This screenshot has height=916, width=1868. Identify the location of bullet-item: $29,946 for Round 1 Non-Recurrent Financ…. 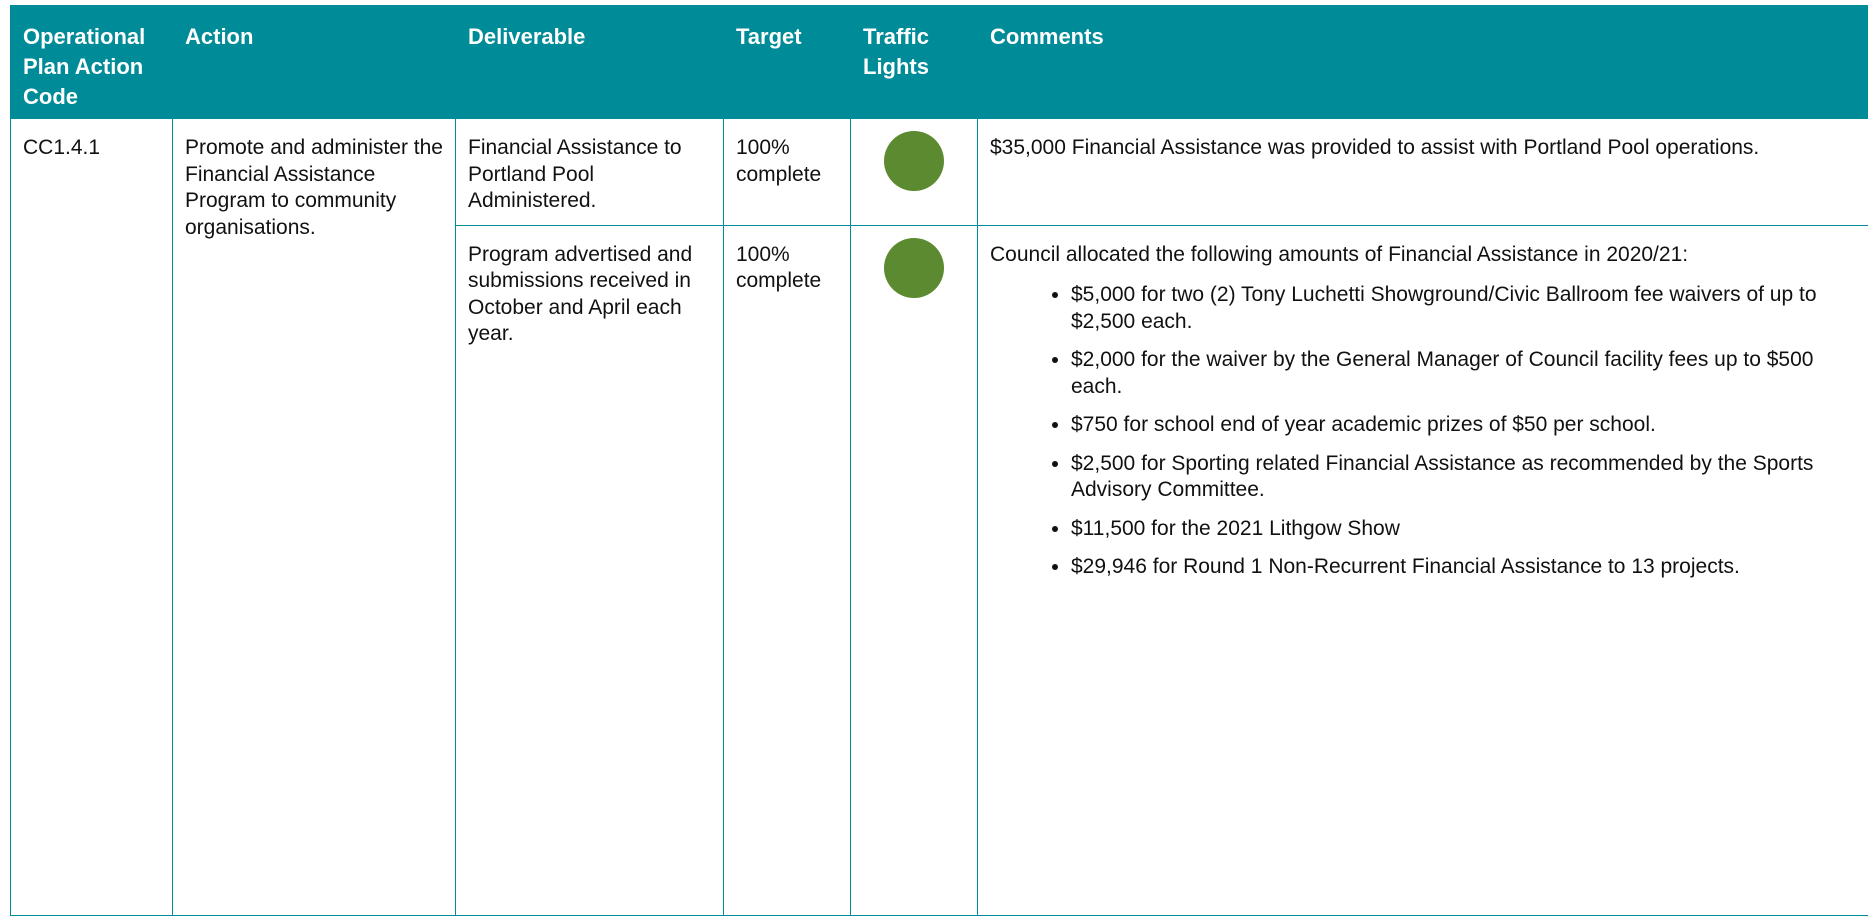
(1463, 567).